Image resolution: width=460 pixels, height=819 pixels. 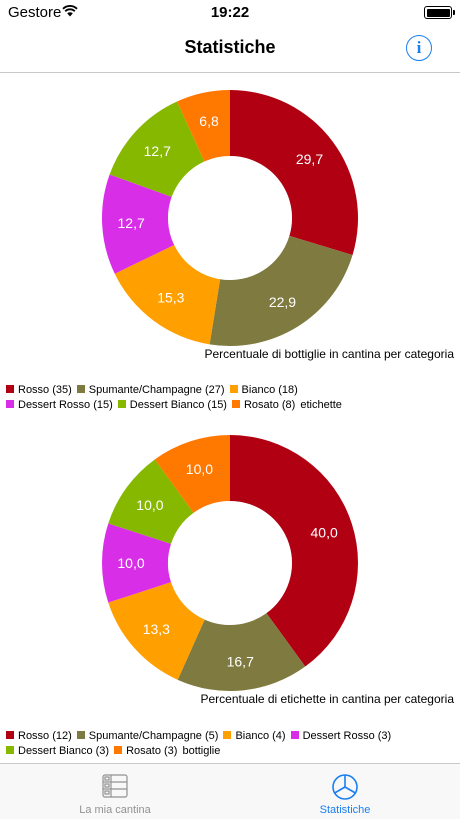 I want to click on legend-item: Rosato (8), so click(x=263, y=405).